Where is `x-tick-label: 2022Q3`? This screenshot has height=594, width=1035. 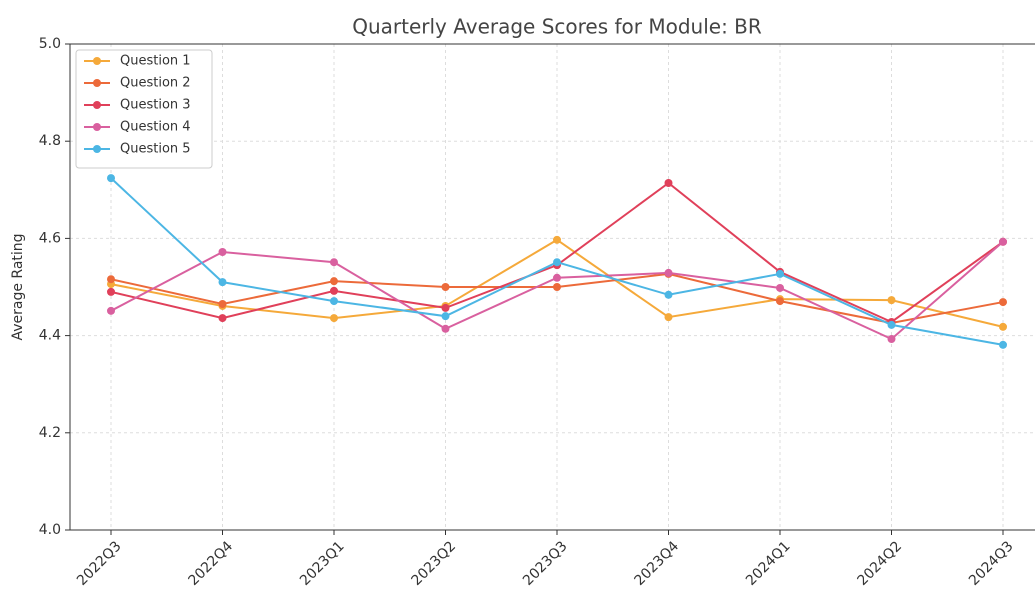
x-tick-label: 2022Q3 is located at coordinates (99, 563).